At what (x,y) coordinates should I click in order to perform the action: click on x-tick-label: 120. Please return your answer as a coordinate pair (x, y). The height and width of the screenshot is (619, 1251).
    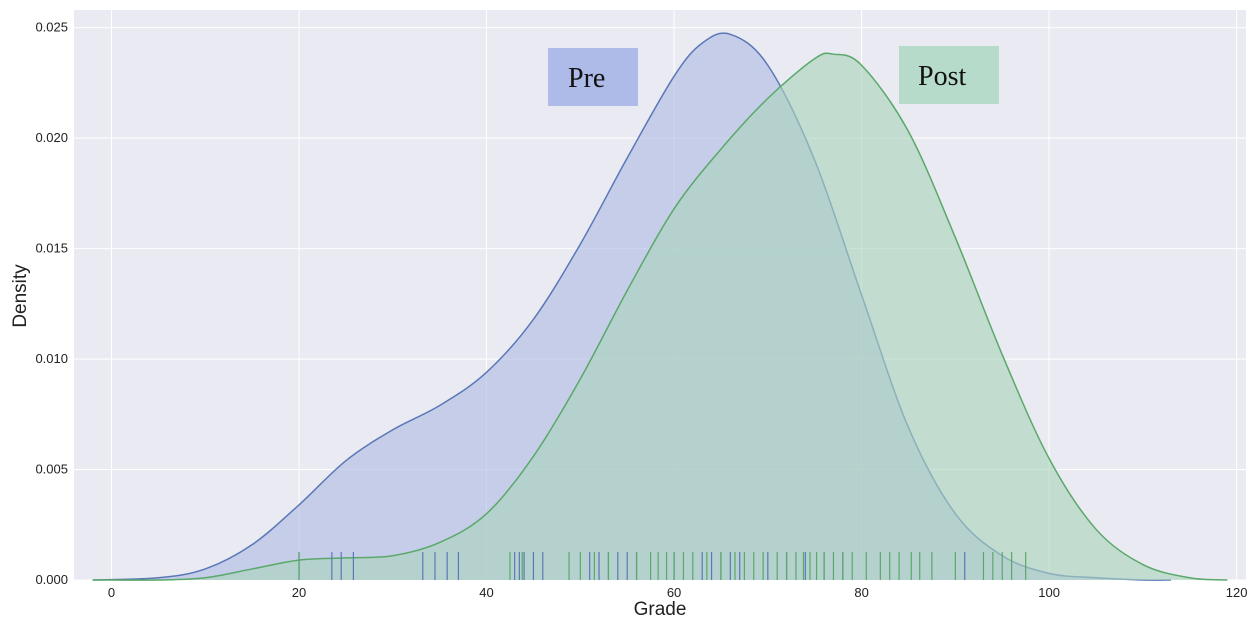
    Looking at the image, I should click on (1237, 592).